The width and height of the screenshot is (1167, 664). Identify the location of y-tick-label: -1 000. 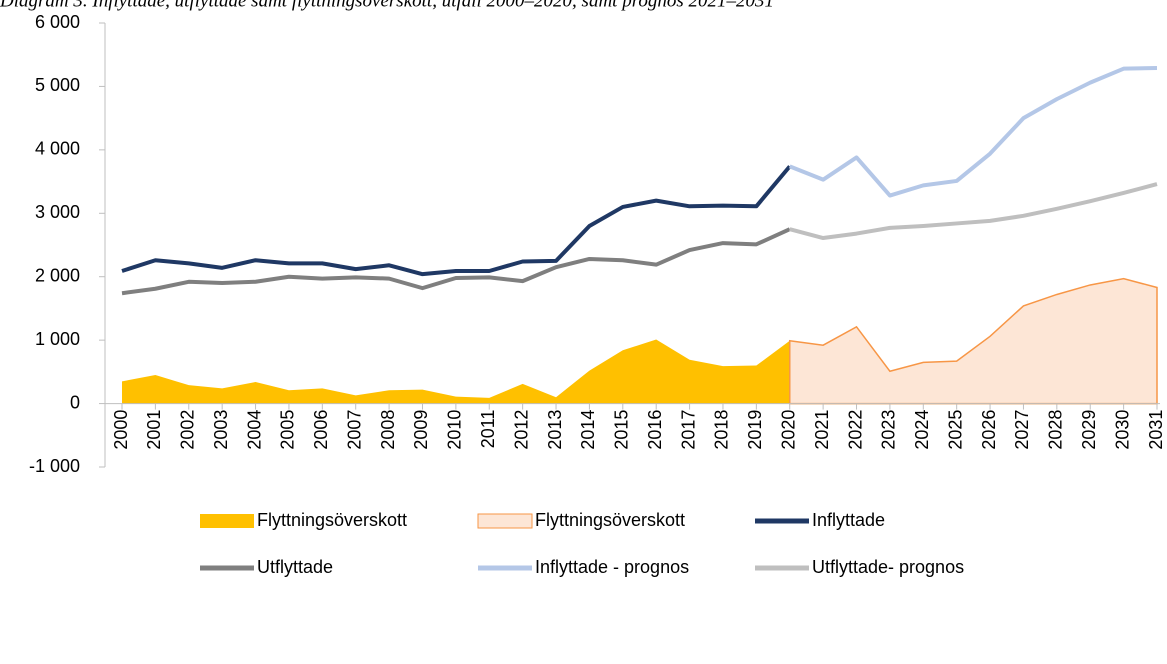
(54, 466).